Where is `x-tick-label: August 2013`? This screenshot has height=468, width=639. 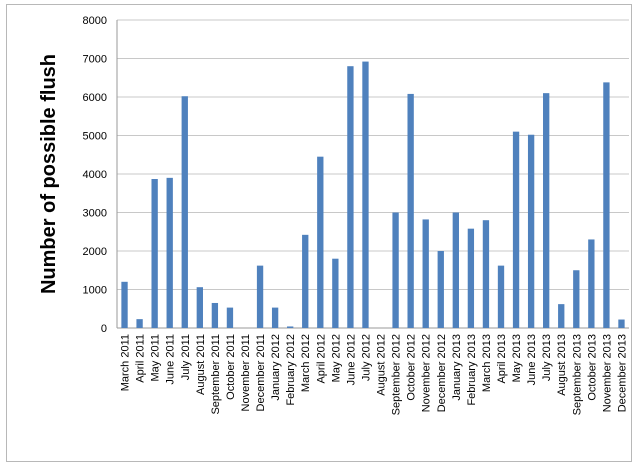
x-tick-label: August 2013 is located at coordinates (562, 365).